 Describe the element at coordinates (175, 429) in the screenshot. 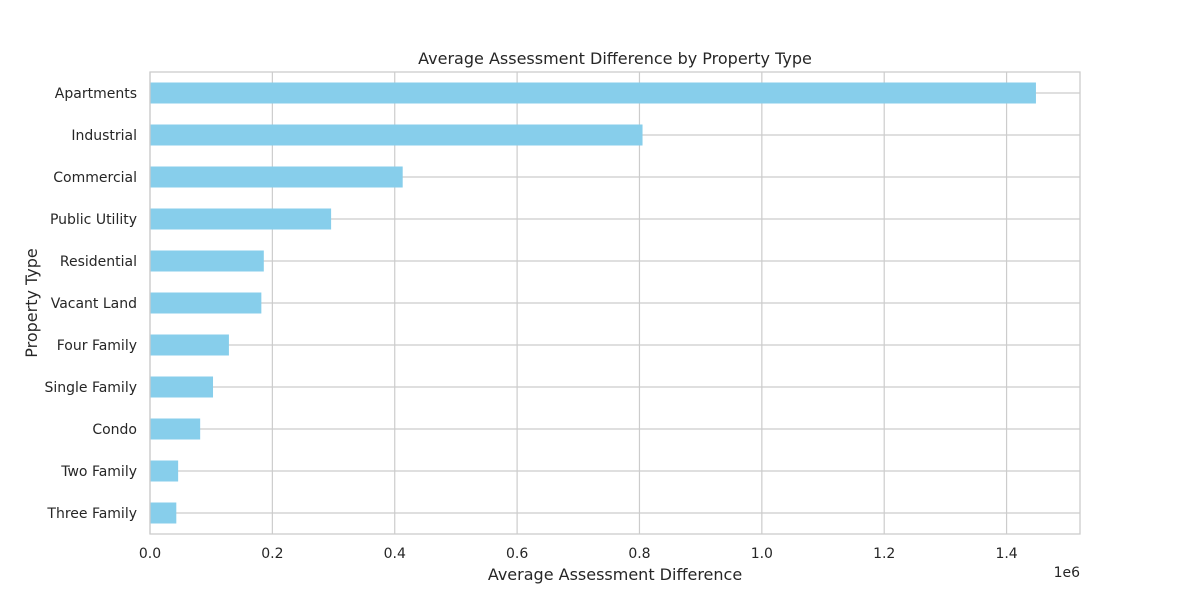

I see `bar-condo` at that location.